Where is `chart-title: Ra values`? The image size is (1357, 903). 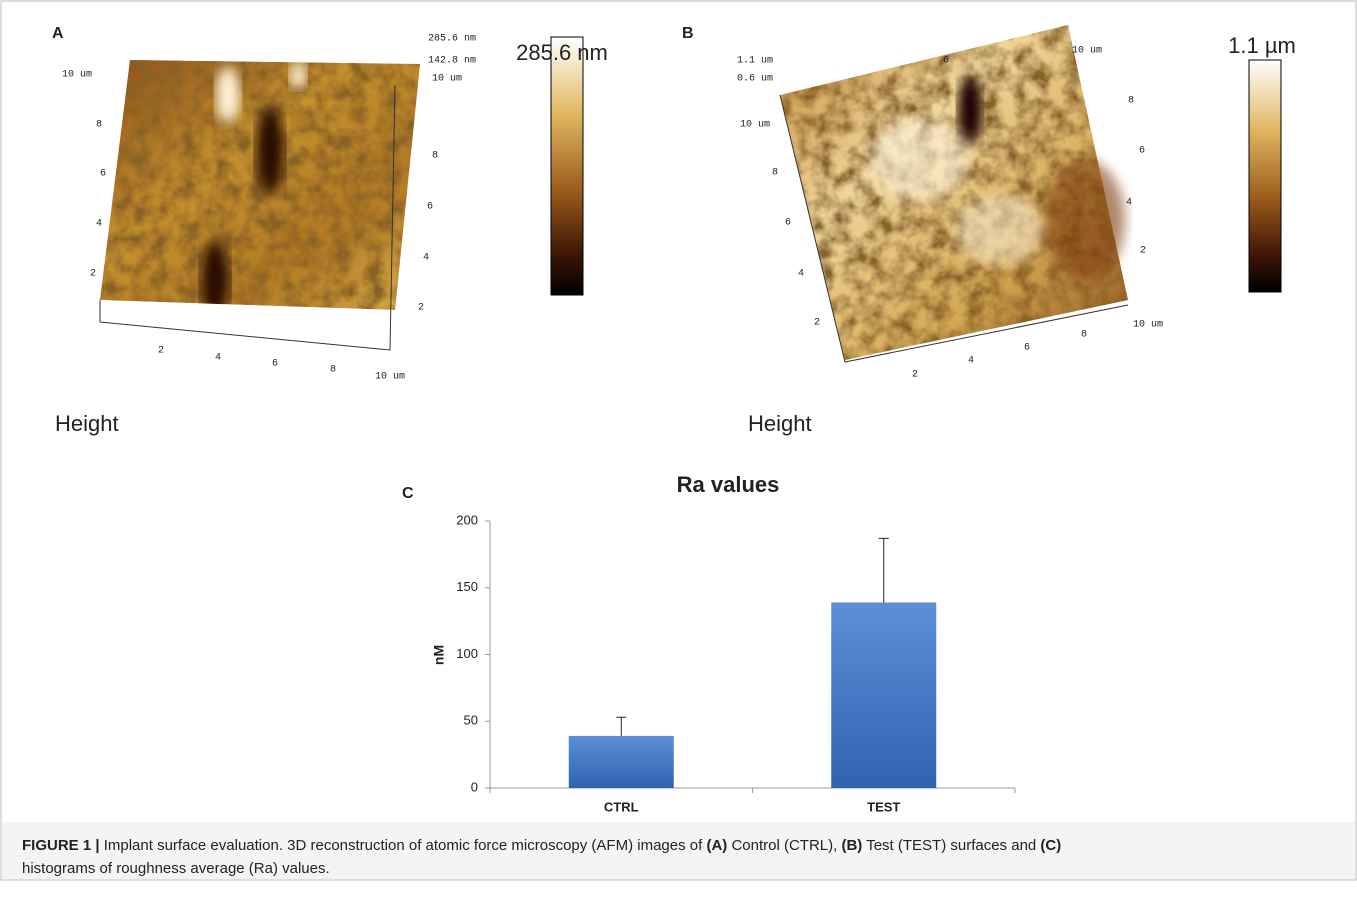
chart-title: Ra values is located at coordinates (728, 484).